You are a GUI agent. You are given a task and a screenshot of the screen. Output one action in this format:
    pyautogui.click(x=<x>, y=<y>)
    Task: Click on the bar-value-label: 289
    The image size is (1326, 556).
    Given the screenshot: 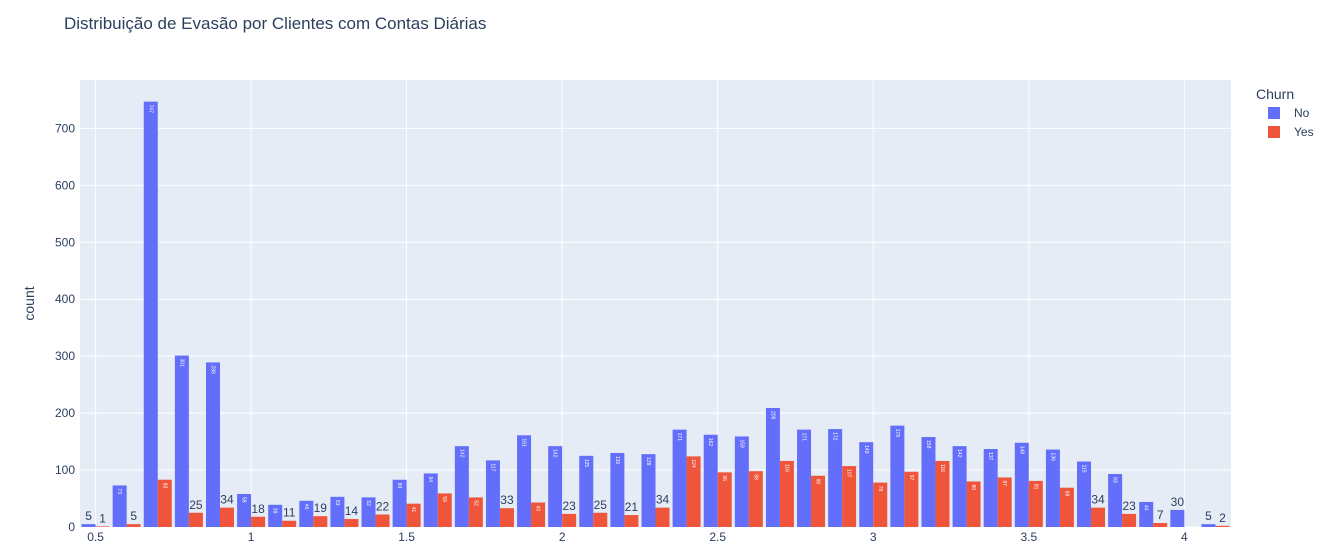 What is the action you would take?
    pyautogui.click(x=212, y=369)
    